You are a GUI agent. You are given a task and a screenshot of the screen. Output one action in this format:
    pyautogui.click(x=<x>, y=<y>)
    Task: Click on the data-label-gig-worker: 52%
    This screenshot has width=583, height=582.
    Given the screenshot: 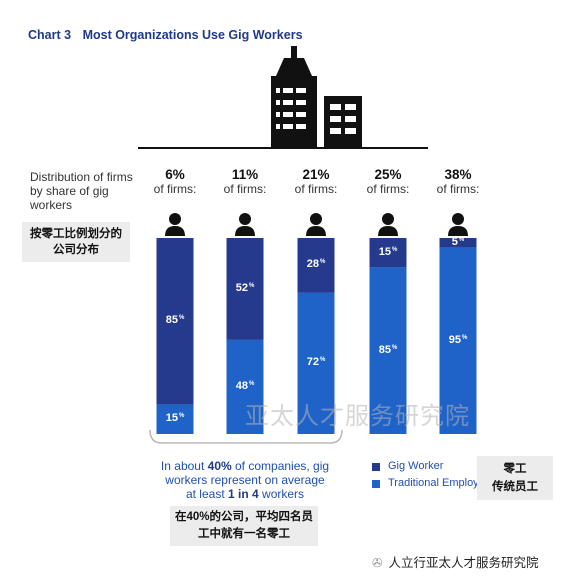 What is the action you would take?
    pyautogui.click(x=245, y=287)
    